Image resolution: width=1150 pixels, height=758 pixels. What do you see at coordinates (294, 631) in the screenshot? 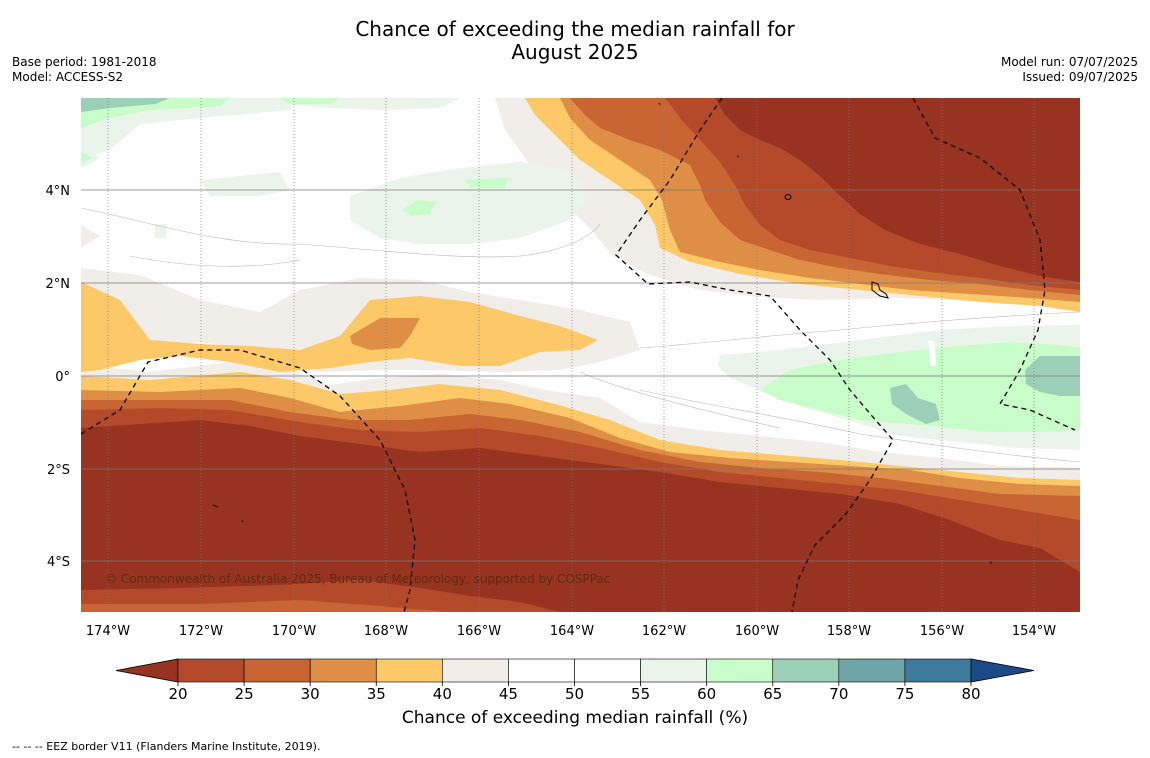
I see `lon-label: 170°W` at bounding box center [294, 631].